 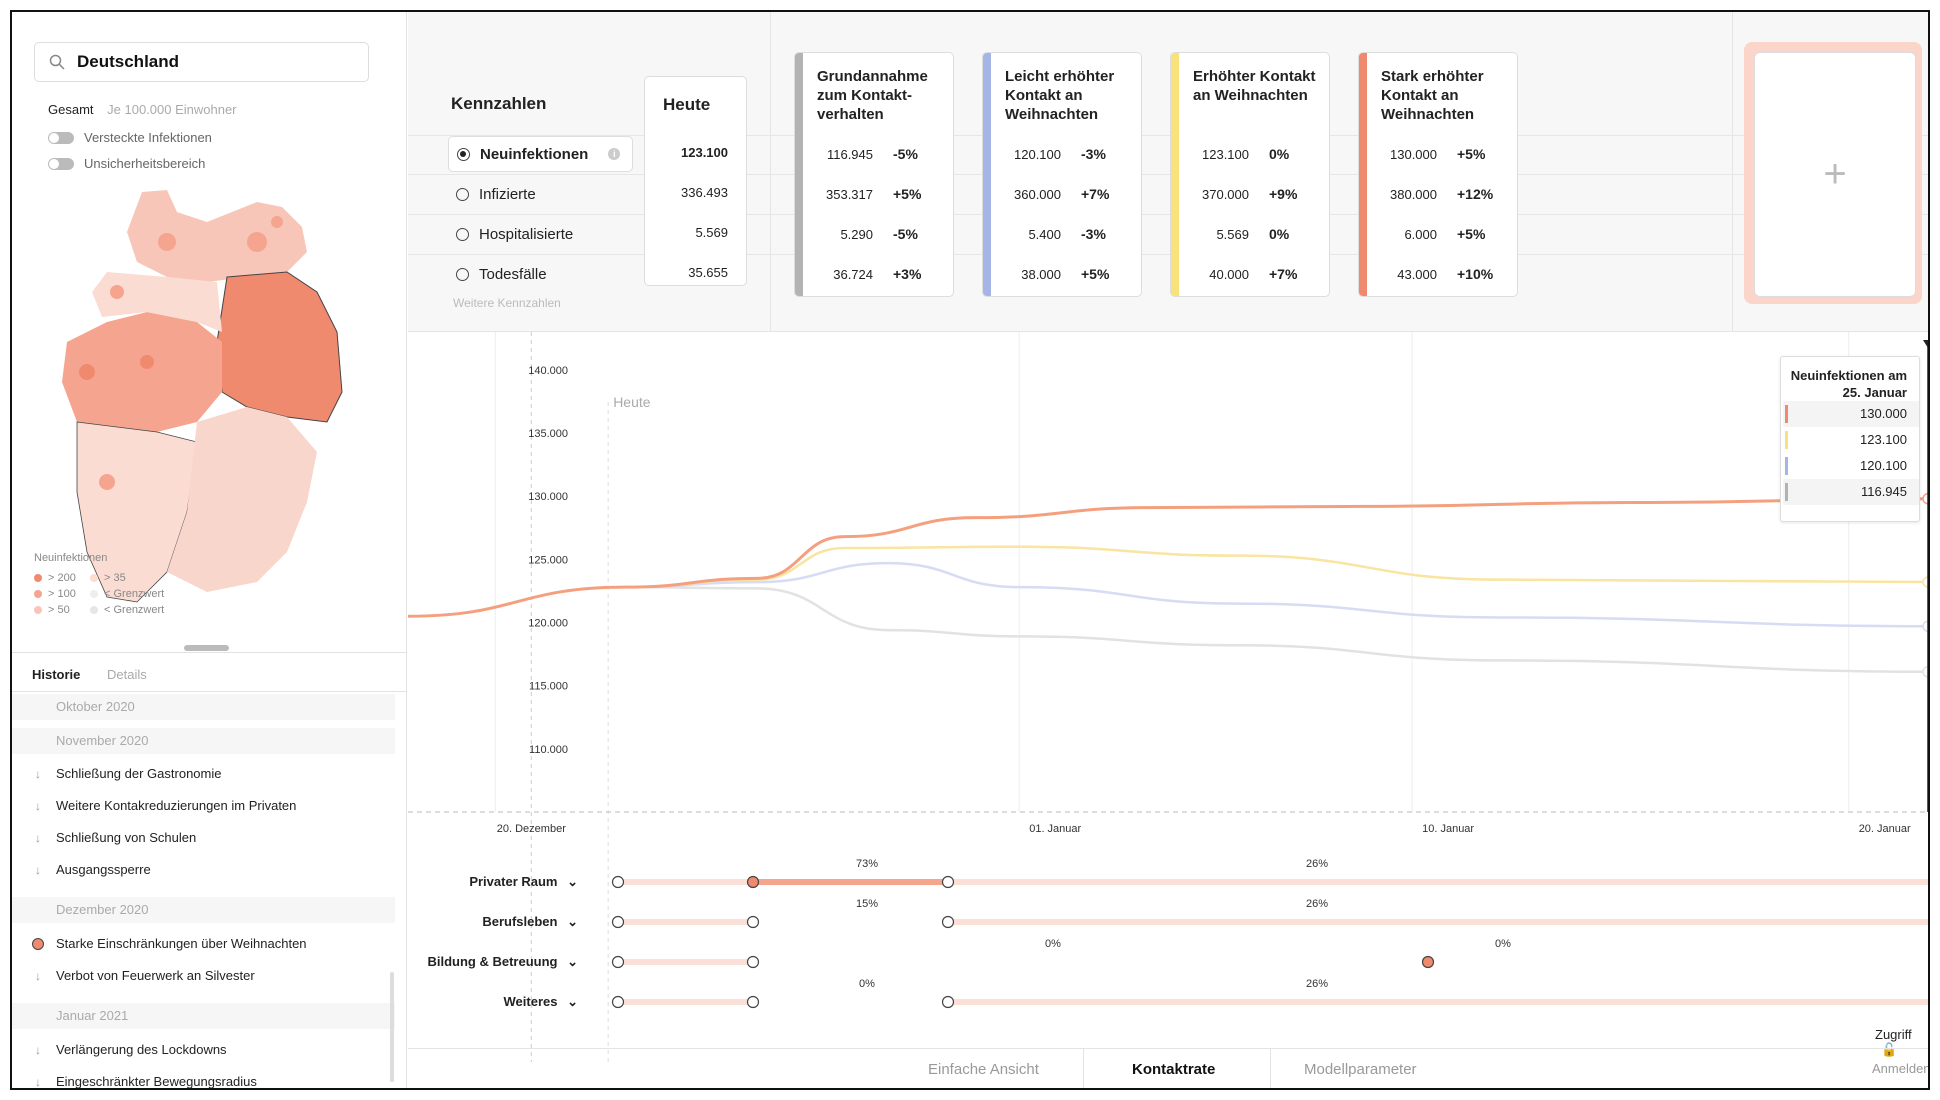 I want to click on list-item: ↓ Weitere Kontakreduzierungen im Privaten, so click(x=164, y=805).